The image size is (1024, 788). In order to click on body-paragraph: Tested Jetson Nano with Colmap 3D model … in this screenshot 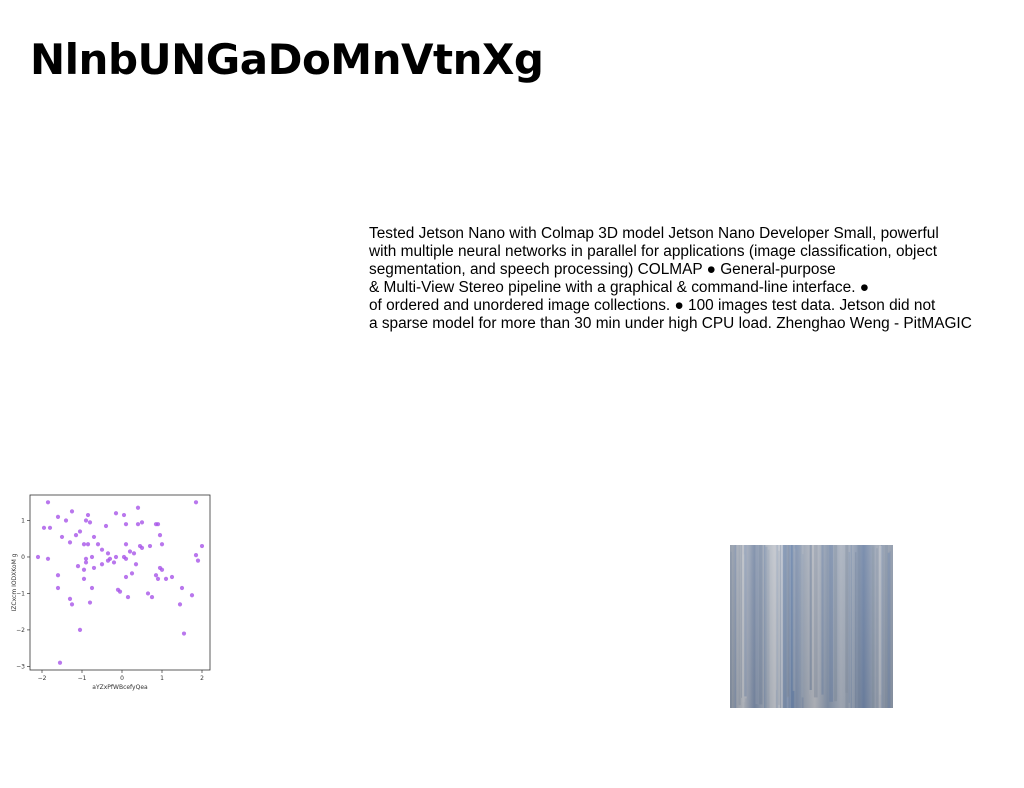, I will do `click(694, 279)`.